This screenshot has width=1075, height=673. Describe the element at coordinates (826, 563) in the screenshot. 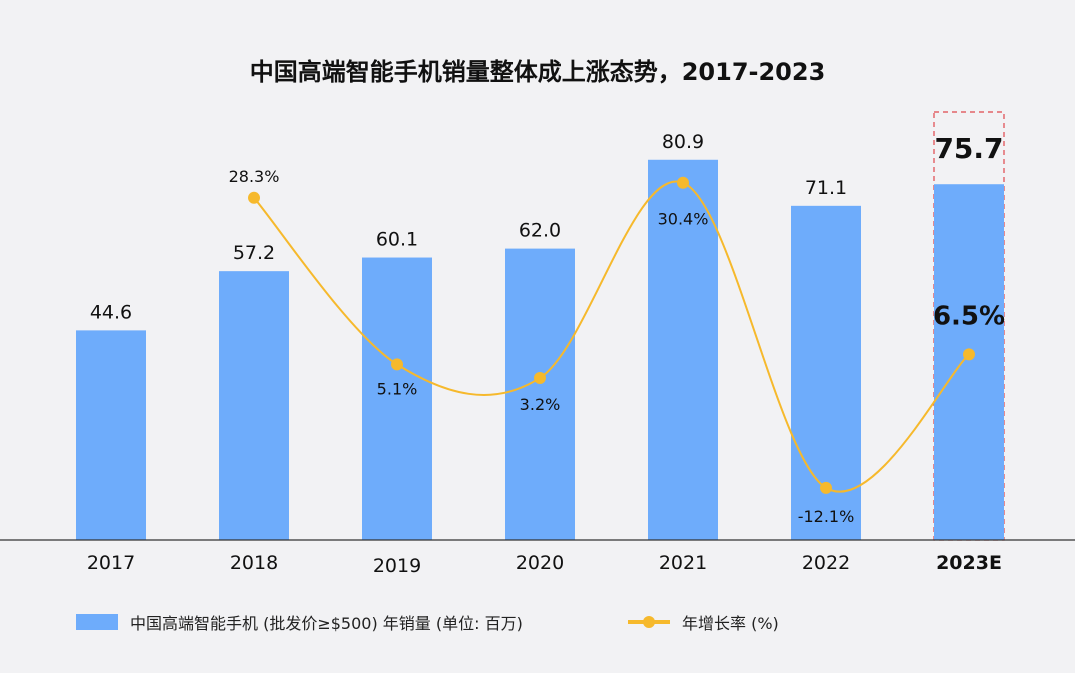

I see `x-tick-2022: 2022` at that location.